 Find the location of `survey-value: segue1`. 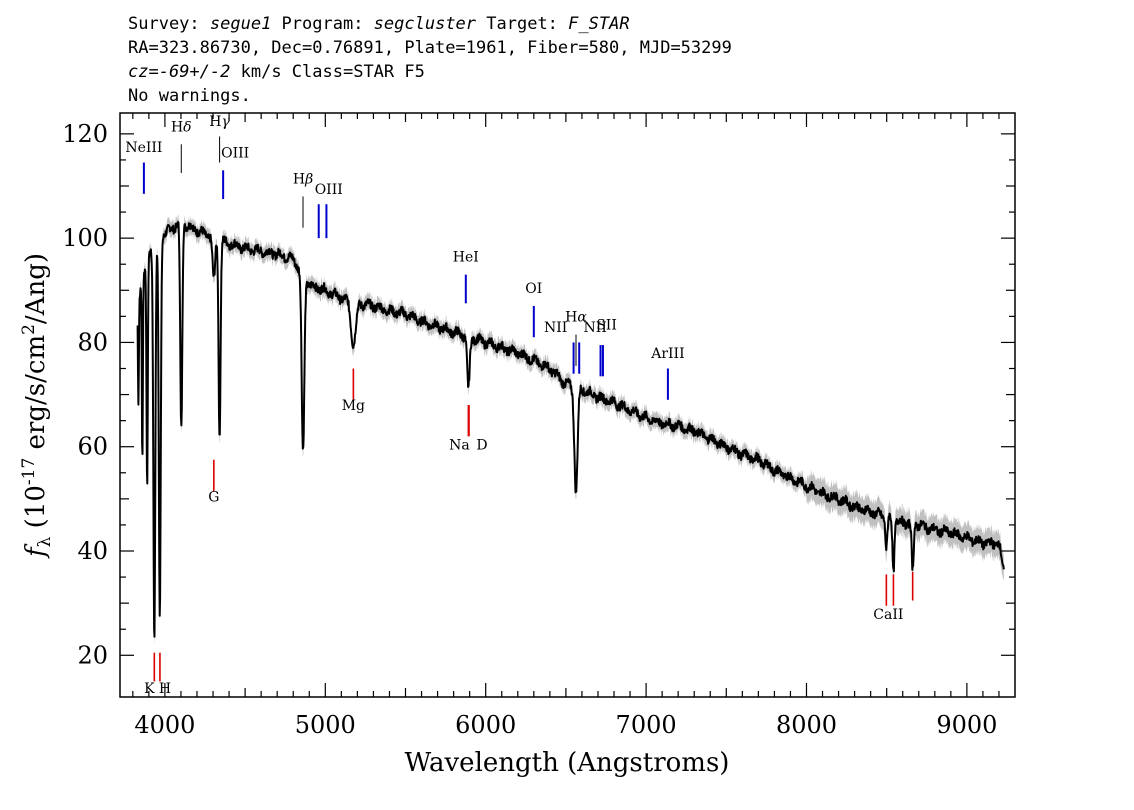

survey-value: segue1 is located at coordinates (240, 24).